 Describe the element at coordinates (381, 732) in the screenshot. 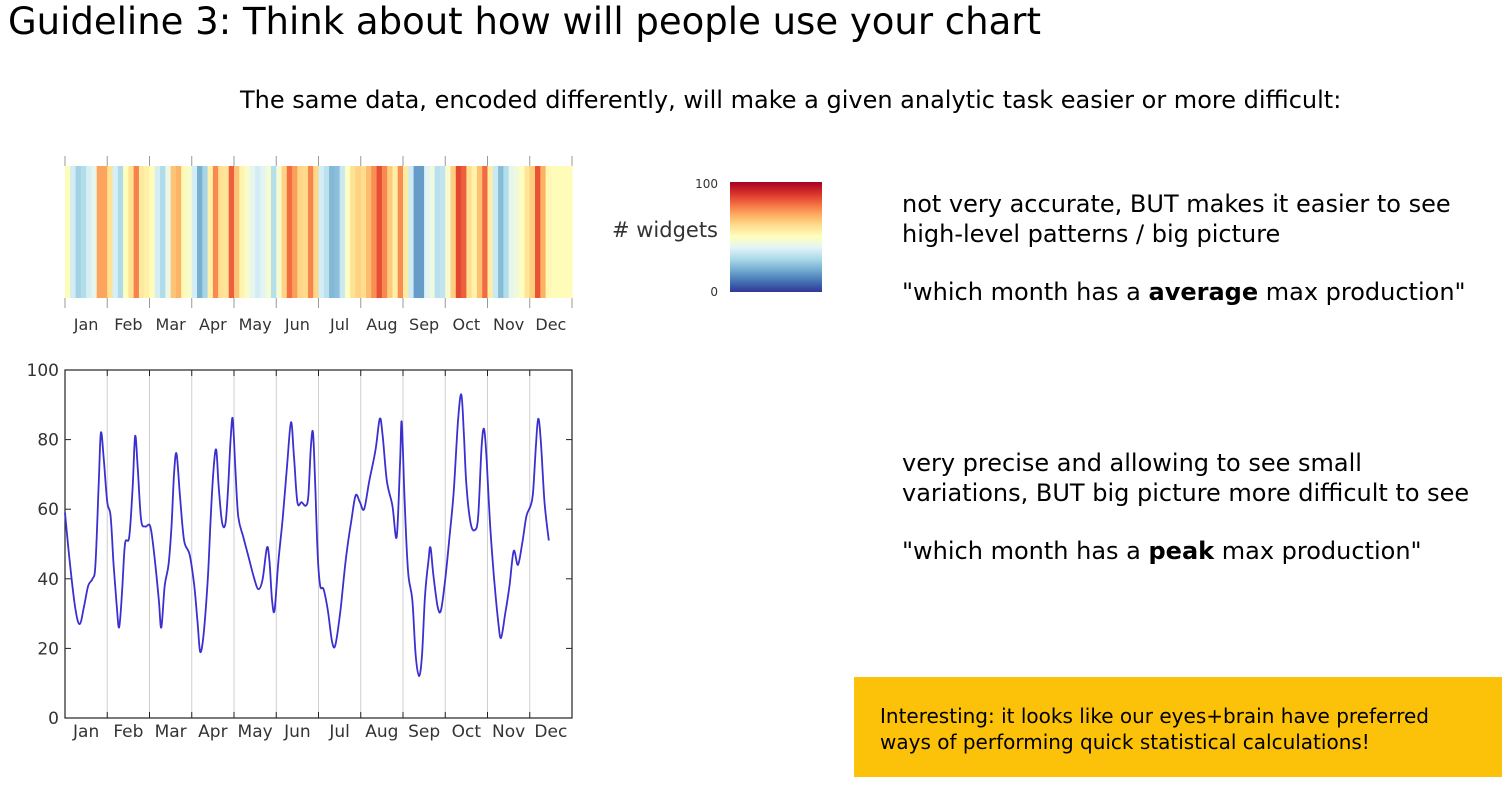

I see `x-month-label: Aug` at that location.